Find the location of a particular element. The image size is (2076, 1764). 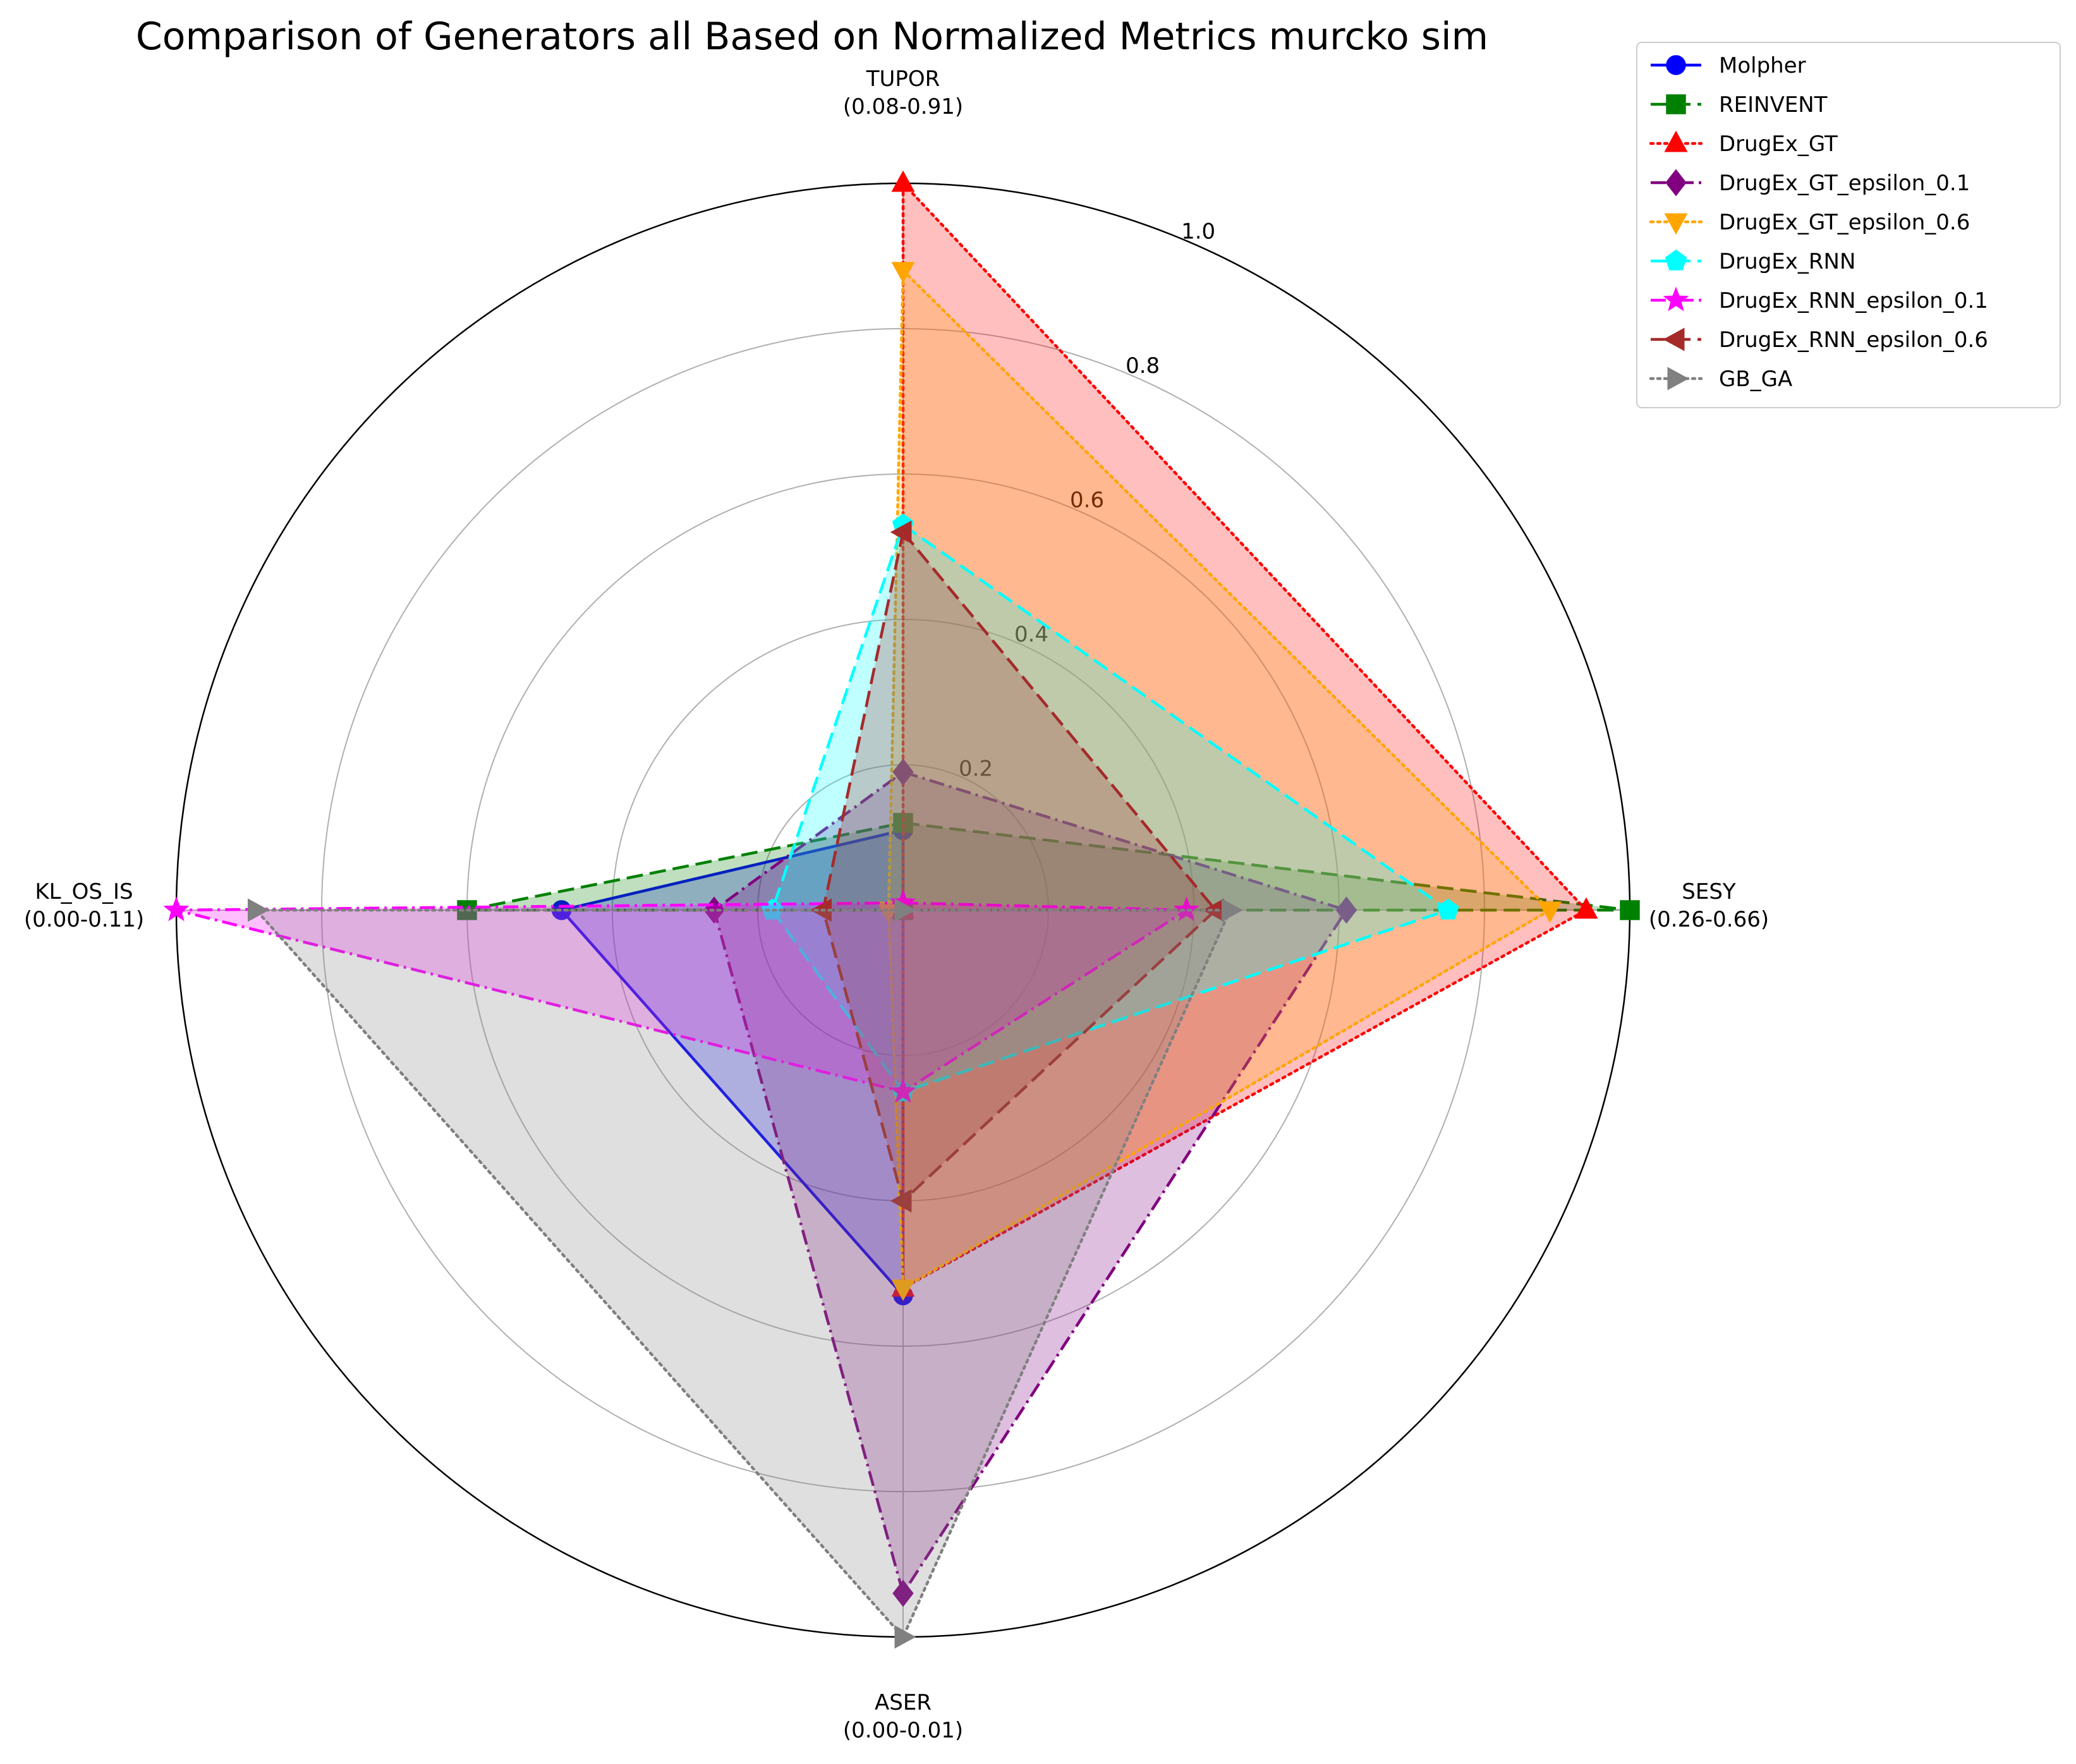

legend-label: DrugEx_GT_epsilon_0.1 is located at coordinates (1844, 183).